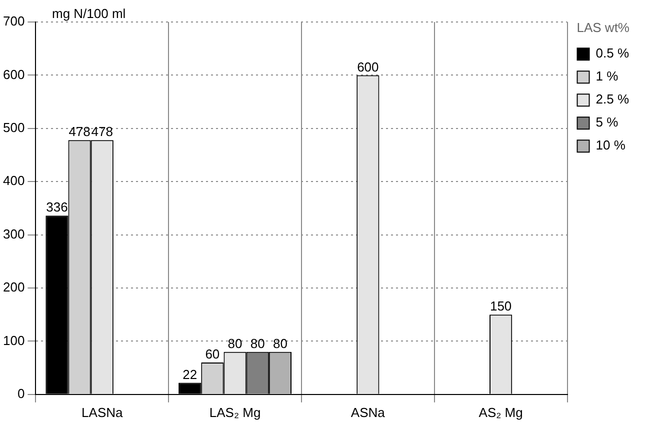 This screenshot has height=424, width=645. What do you see at coordinates (103, 412) in the screenshot?
I see `x-tick-label: LASNa` at bounding box center [103, 412].